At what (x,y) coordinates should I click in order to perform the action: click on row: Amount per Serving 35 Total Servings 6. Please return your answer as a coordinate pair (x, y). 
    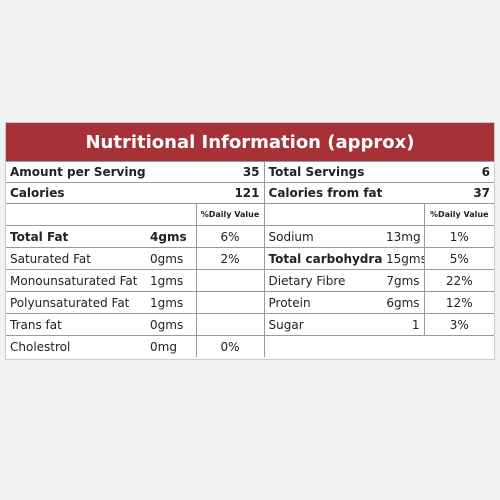
    Looking at the image, I should click on (250, 172).